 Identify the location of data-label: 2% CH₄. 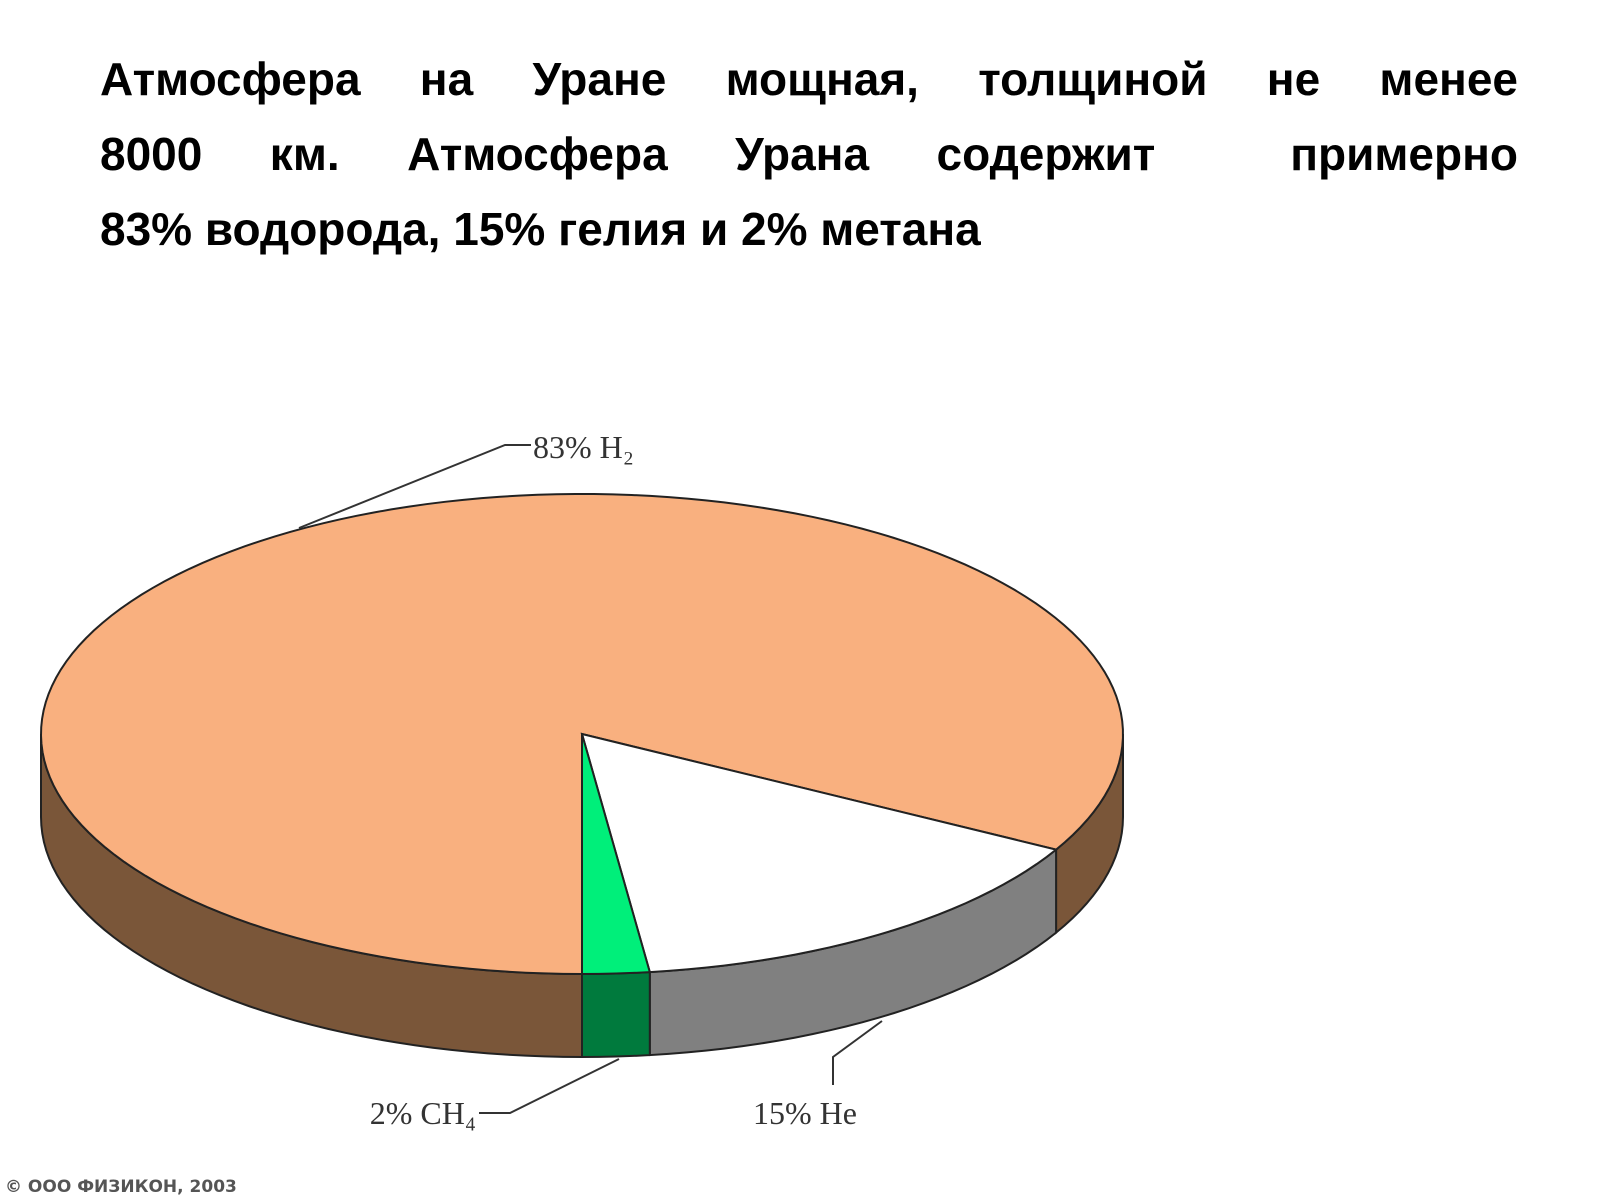
(423, 1113).